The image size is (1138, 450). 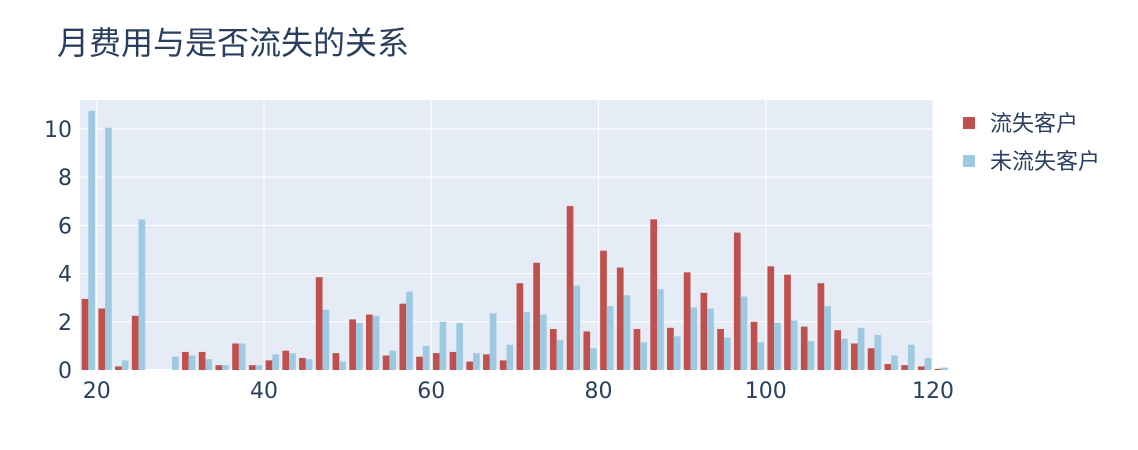 I want to click on x-tick-label: 20, so click(x=97, y=391).